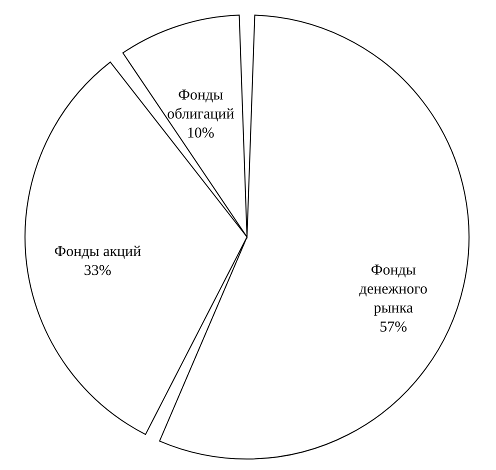 This screenshot has height=470, width=496. Describe the element at coordinates (394, 328) in the screenshot. I see `data-label: 57%` at that location.